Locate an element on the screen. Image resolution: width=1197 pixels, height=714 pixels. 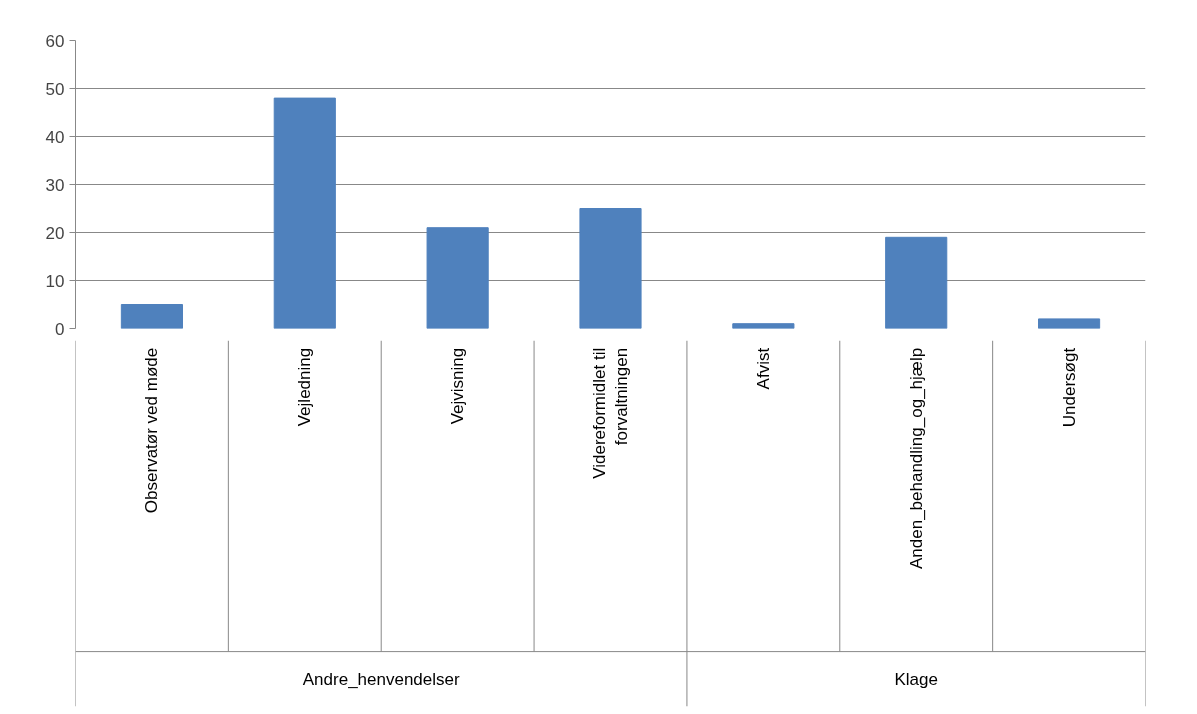
x-tick-label: Vejvisning is located at coordinates (458, 386).